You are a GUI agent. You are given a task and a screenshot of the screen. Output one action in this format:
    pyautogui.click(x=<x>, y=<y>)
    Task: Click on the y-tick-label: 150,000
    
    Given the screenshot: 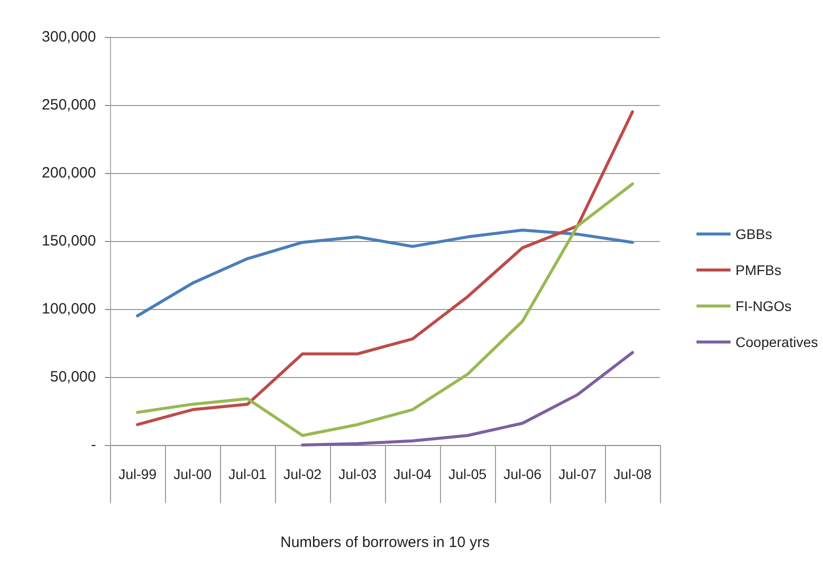 What is the action you would take?
    pyautogui.click(x=69, y=241)
    